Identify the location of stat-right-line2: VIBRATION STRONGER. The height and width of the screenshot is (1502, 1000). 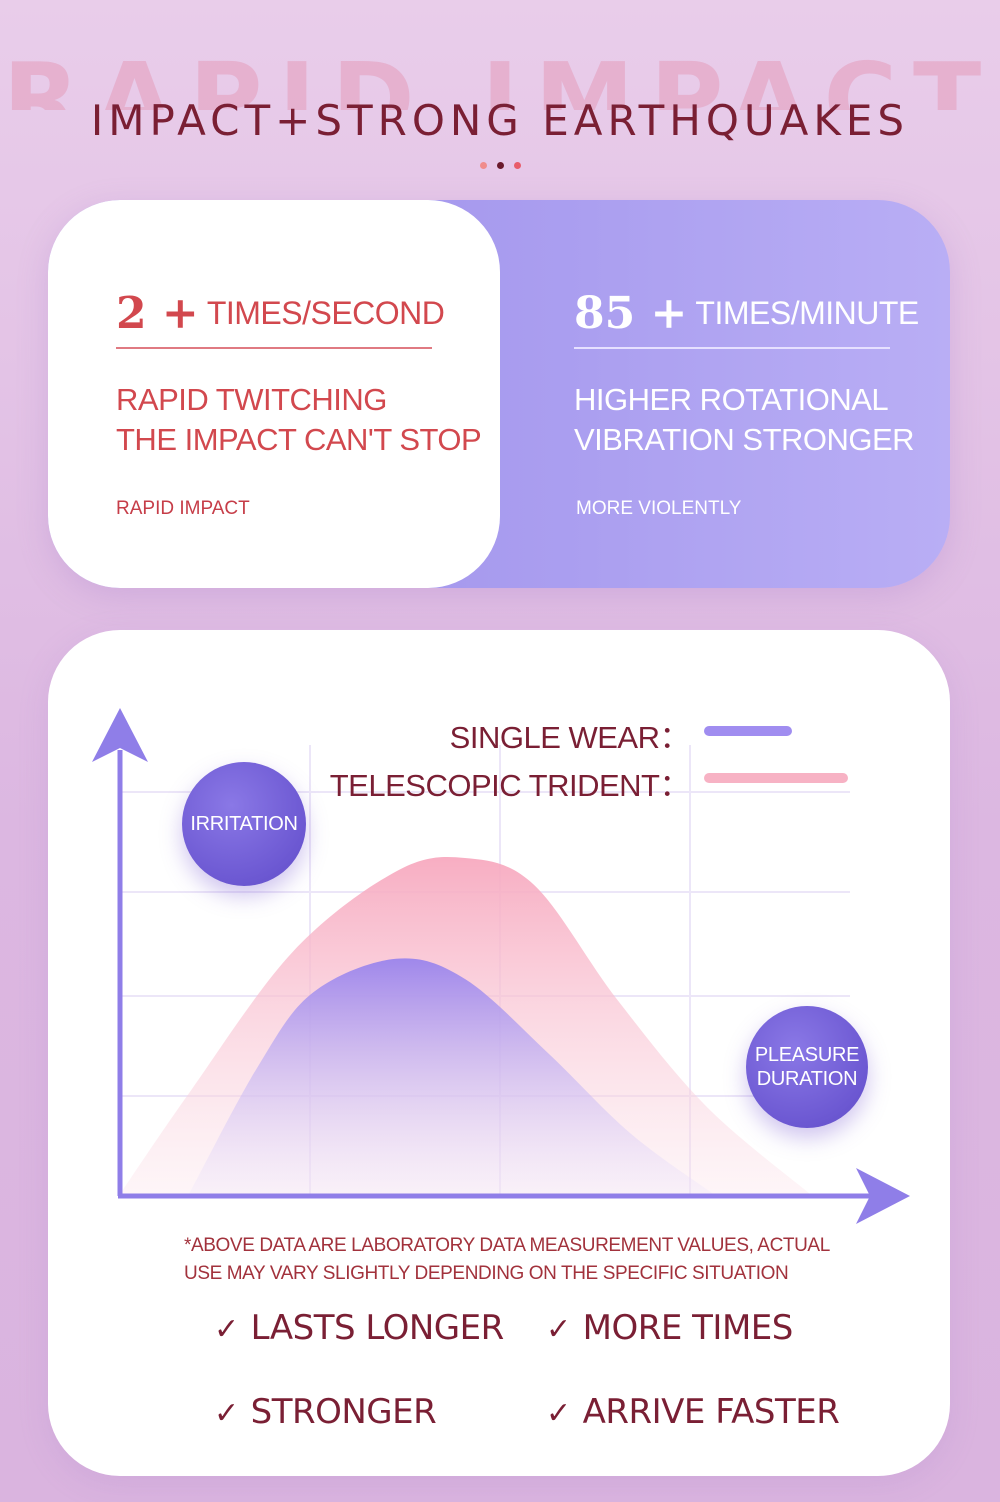
(744, 439).